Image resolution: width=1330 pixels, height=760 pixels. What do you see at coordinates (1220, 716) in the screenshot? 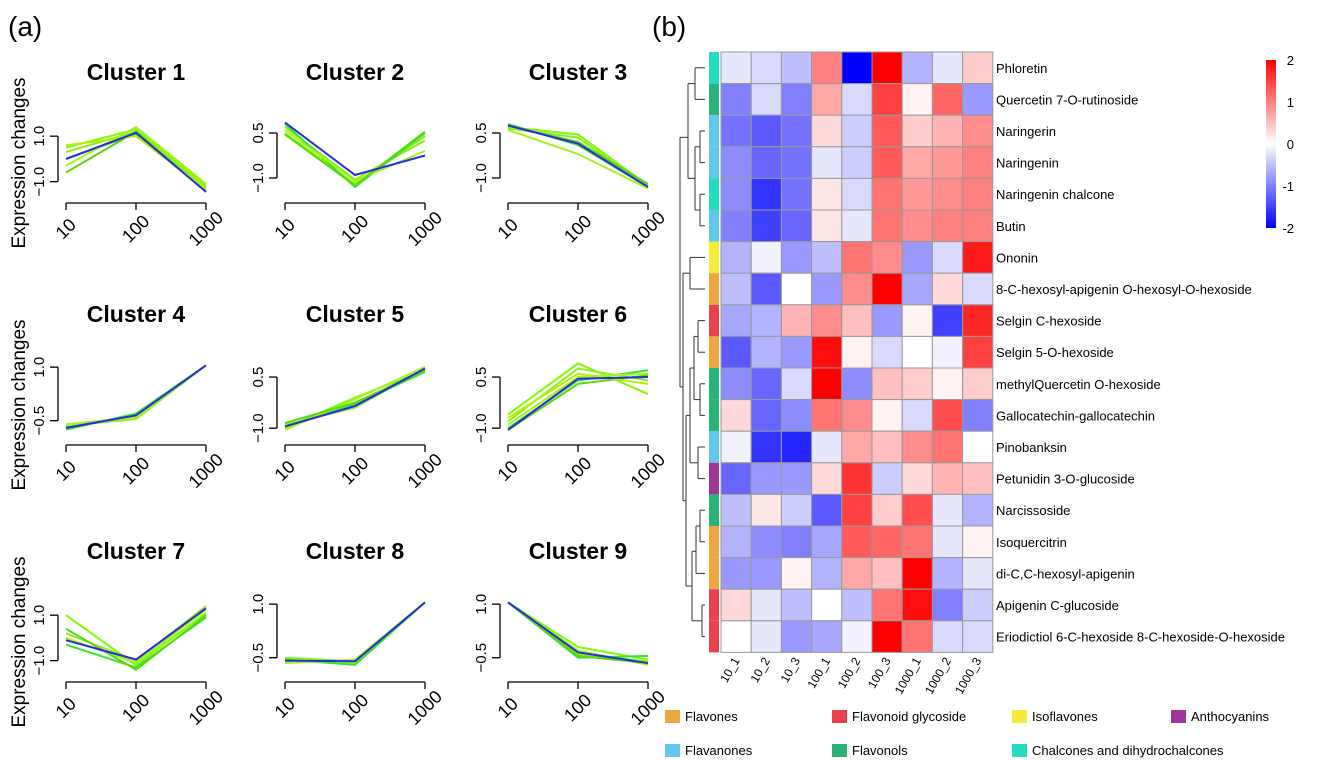
I see `legend-item: Anthocyanins` at bounding box center [1220, 716].